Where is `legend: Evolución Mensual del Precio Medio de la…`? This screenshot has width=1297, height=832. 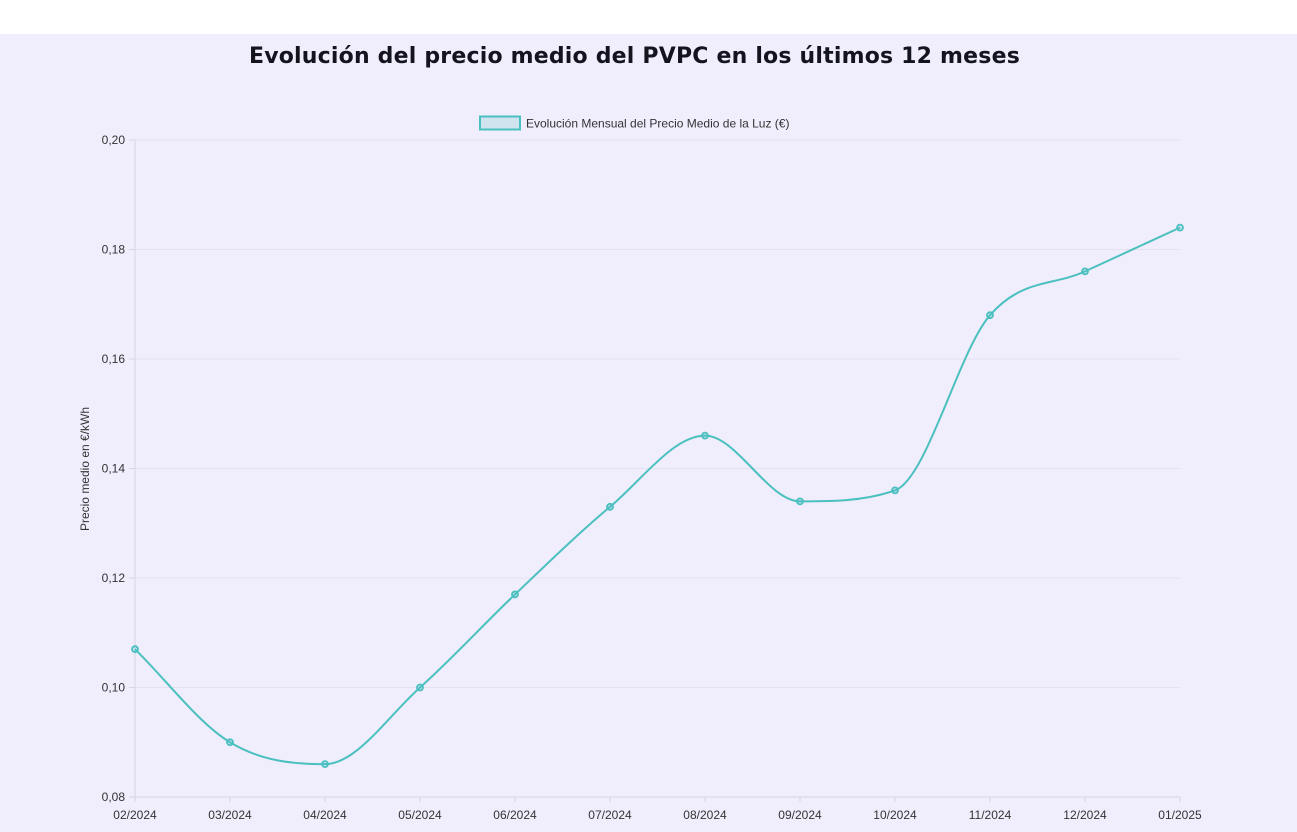
legend: Evolución Mensual del Precio Medio de la… is located at coordinates (634, 123).